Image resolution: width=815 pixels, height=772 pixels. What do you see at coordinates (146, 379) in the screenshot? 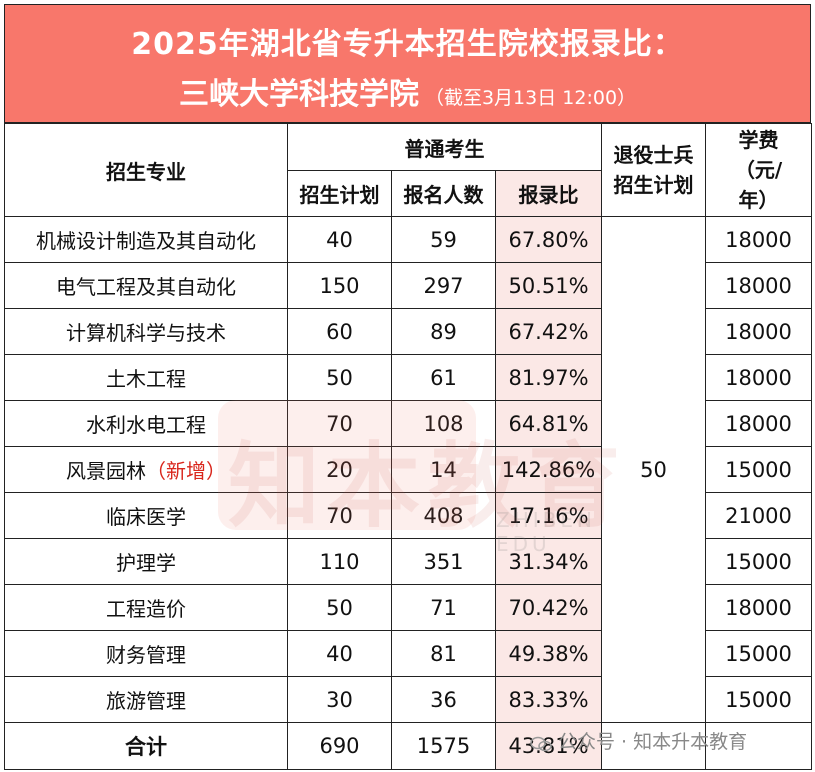
I see `major-name: 土木工程` at bounding box center [146, 379].